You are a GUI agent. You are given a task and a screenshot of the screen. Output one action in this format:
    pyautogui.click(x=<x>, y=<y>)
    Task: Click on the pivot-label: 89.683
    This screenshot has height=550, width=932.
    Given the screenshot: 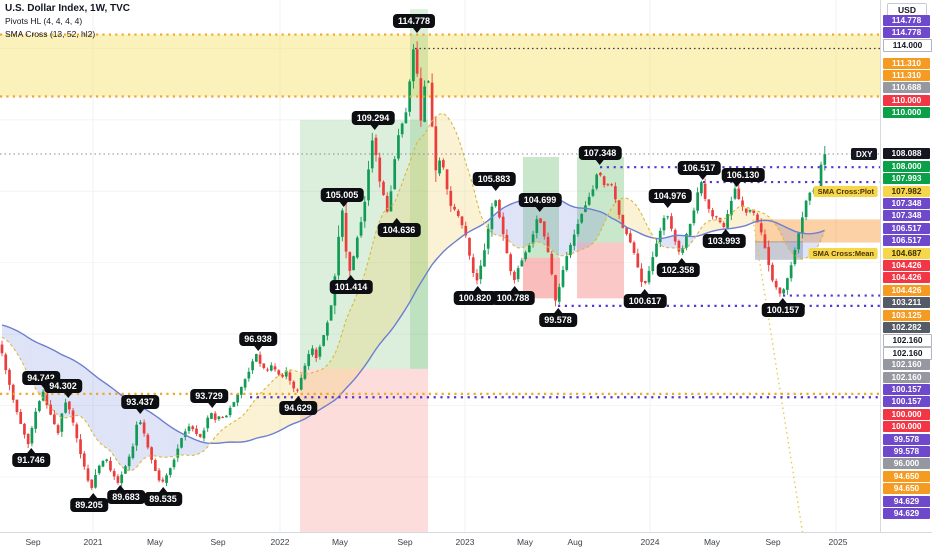 What is the action you would take?
    pyautogui.click(x=126, y=494)
    